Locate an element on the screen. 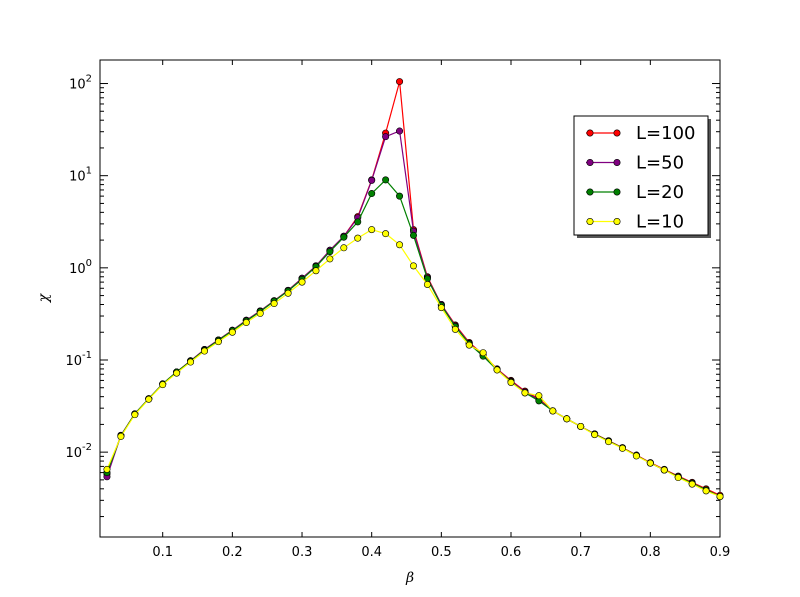 This screenshot has height=597, width=800. legend: L=100 L=50 L=20 L=10 is located at coordinates (642, 176).